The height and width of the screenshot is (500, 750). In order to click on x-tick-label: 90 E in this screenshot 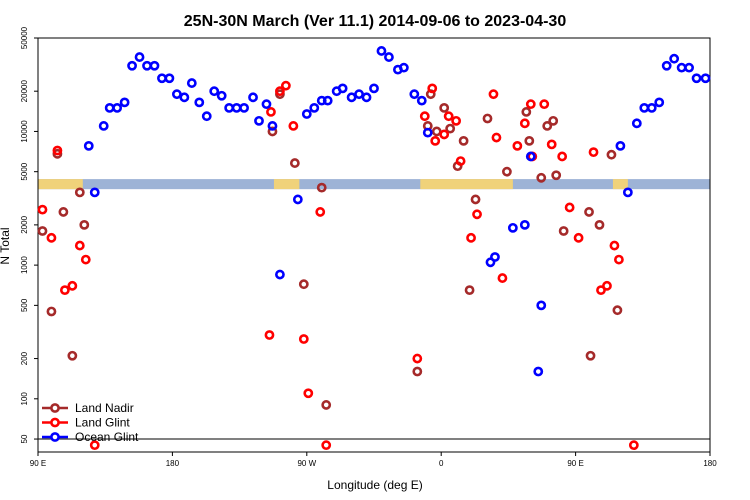, I will do `click(575, 463)`.